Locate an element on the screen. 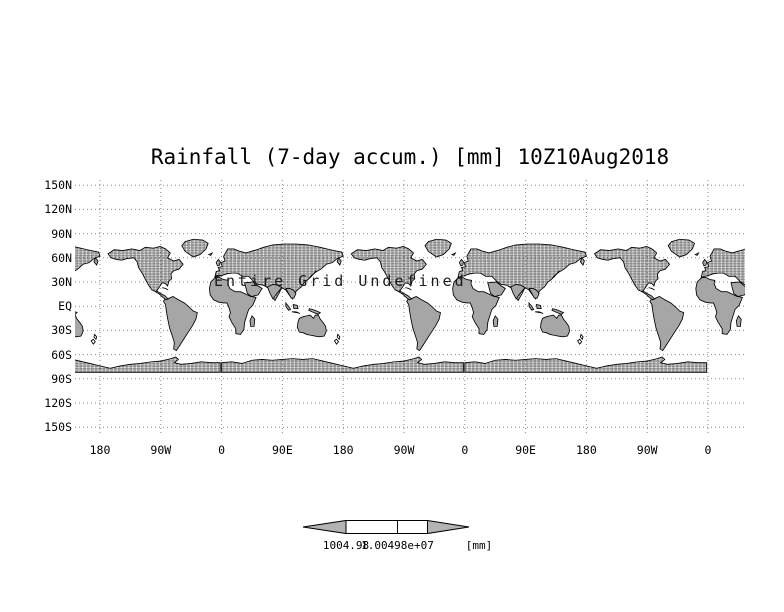 The image size is (784, 612). y-axis-label: 120N is located at coordinates (58, 209).